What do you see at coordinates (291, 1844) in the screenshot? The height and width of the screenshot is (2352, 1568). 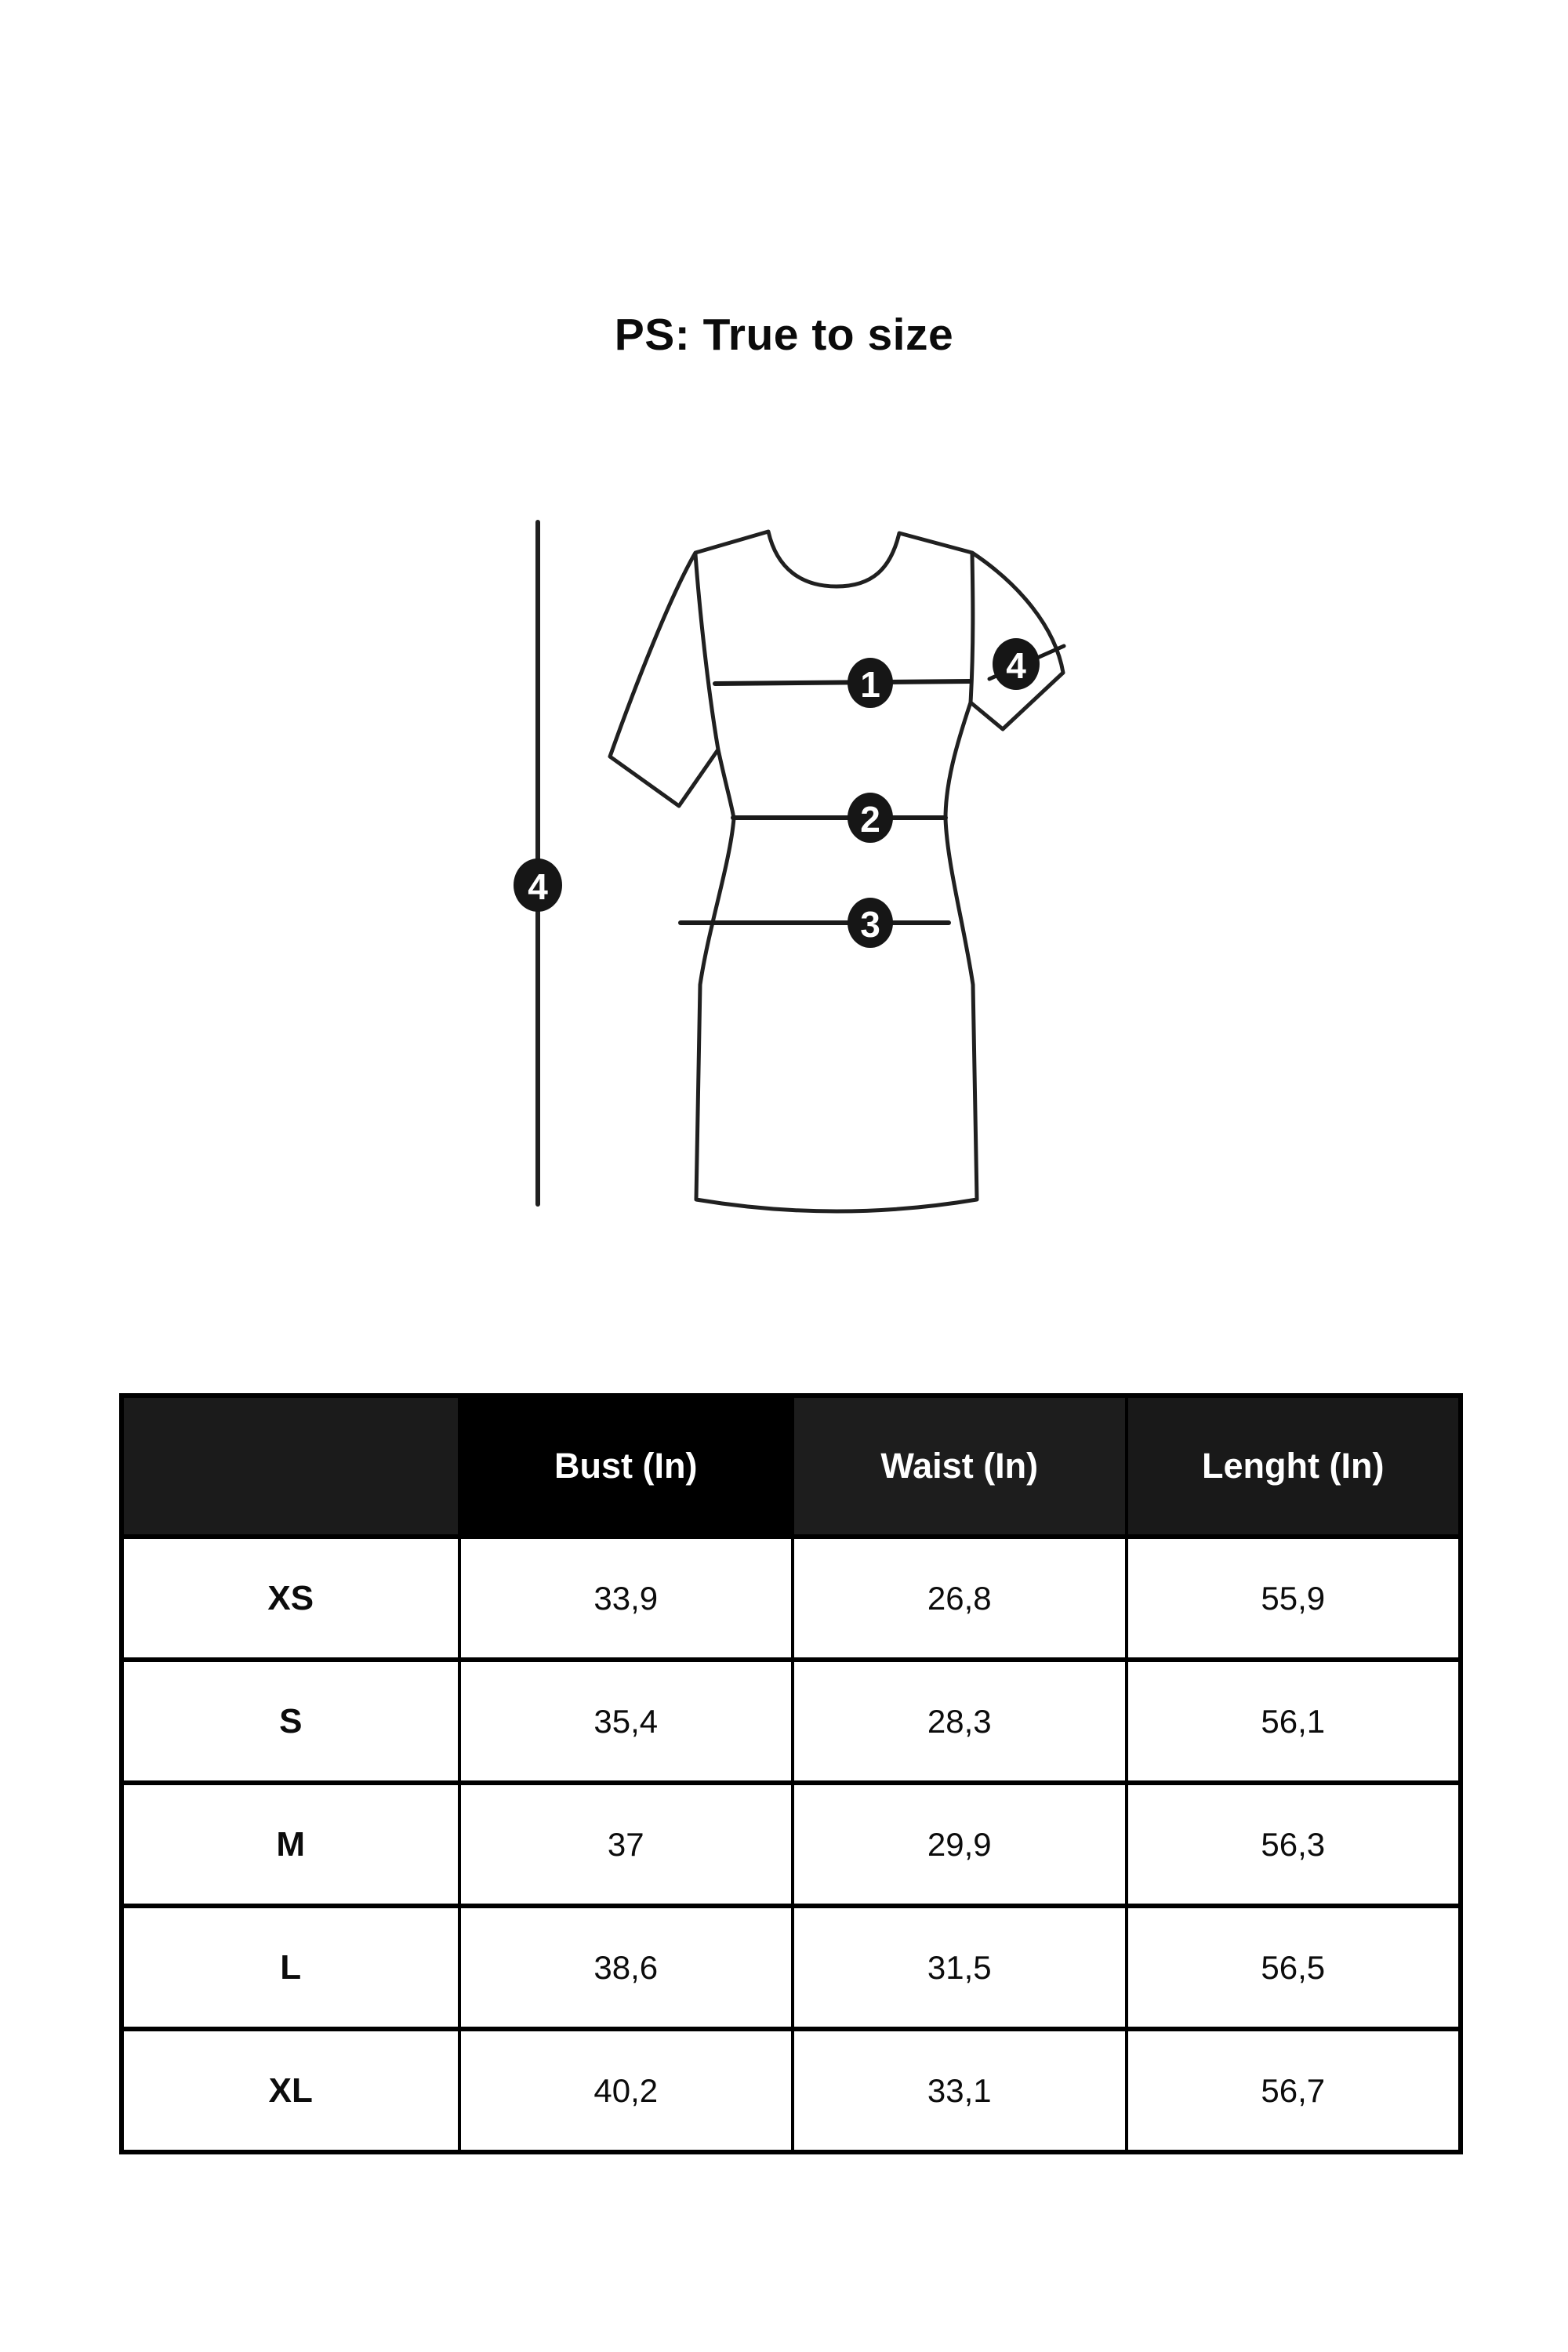 I see `size-label: M` at bounding box center [291, 1844].